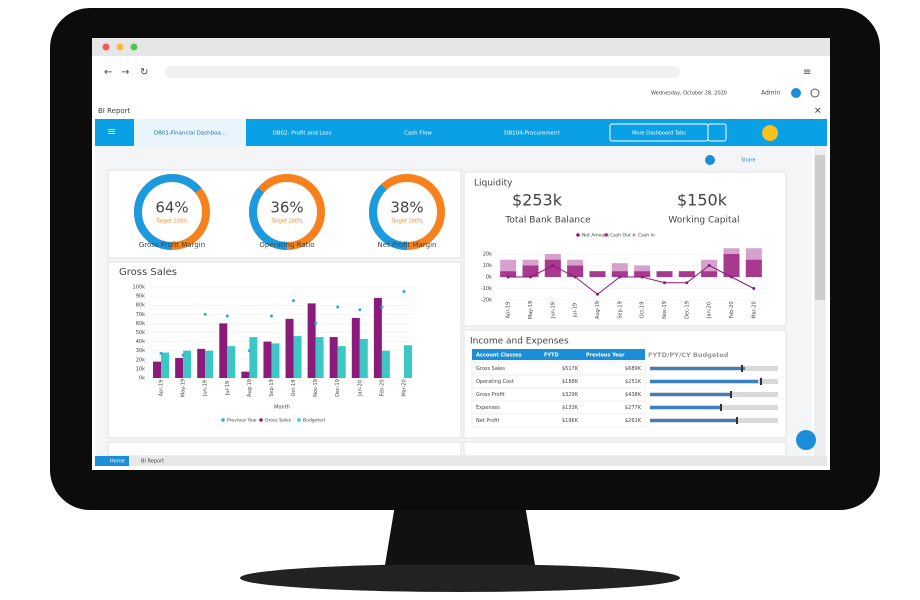 The height and width of the screenshot is (600, 920). Describe the element at coordinates (117, 462) in the screenshot. I see `footer-tab: Home` at that location.